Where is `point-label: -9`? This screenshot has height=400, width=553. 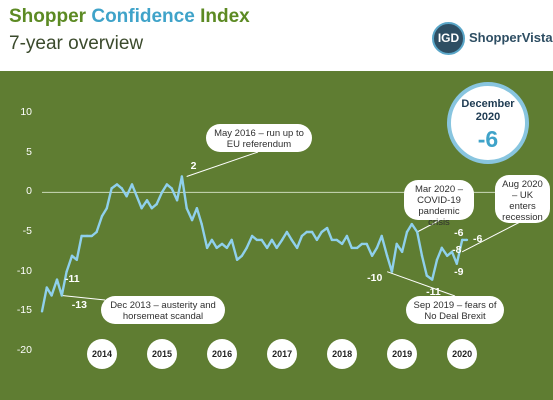
point-label: -9 is located at coordinates (459, 271).